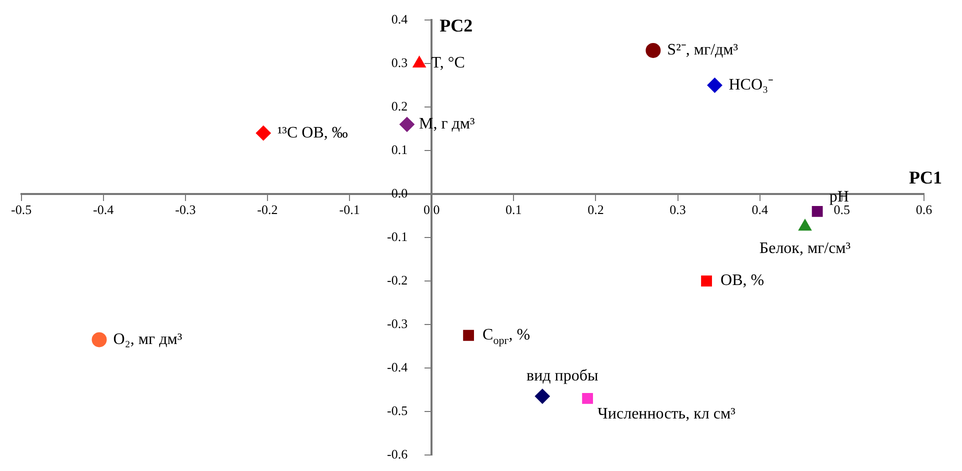  I want to click on y-tick-label: 0.4, so click(399, 18).